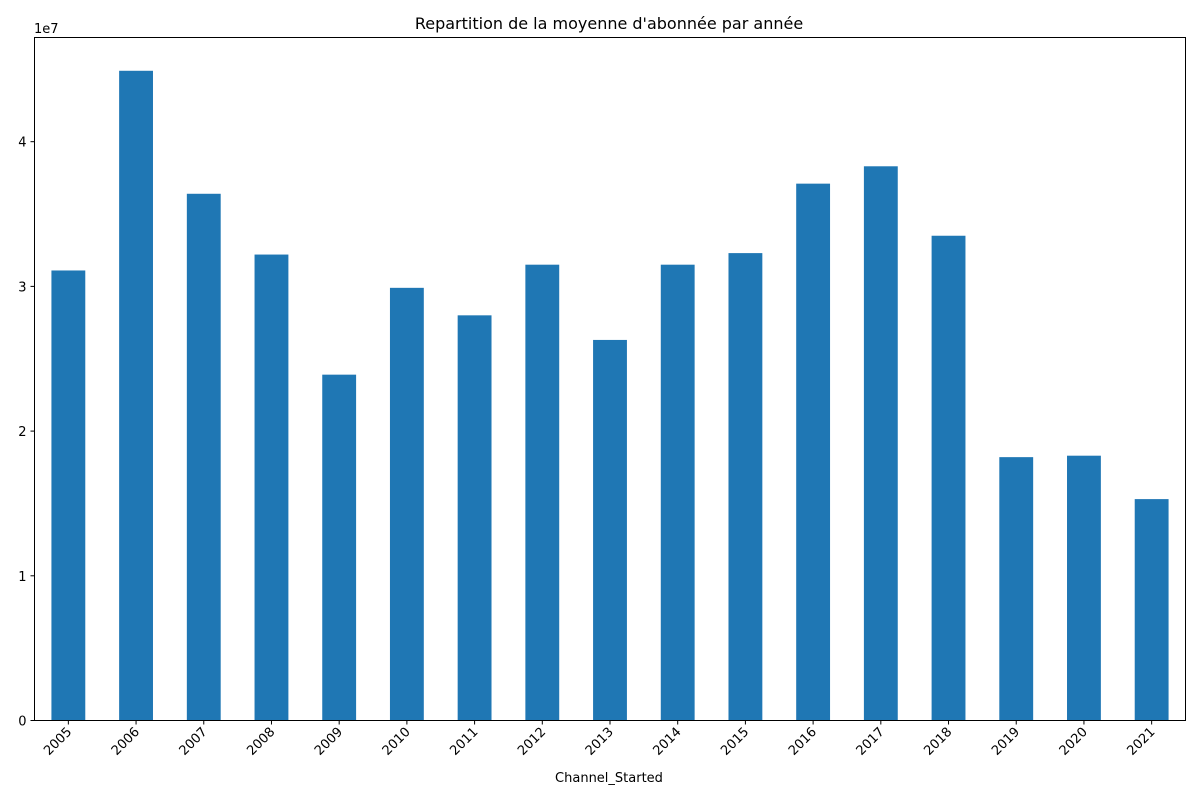 This screenshot has height=804, width=1200. I want to click on bar-2015, so click(745, 487).